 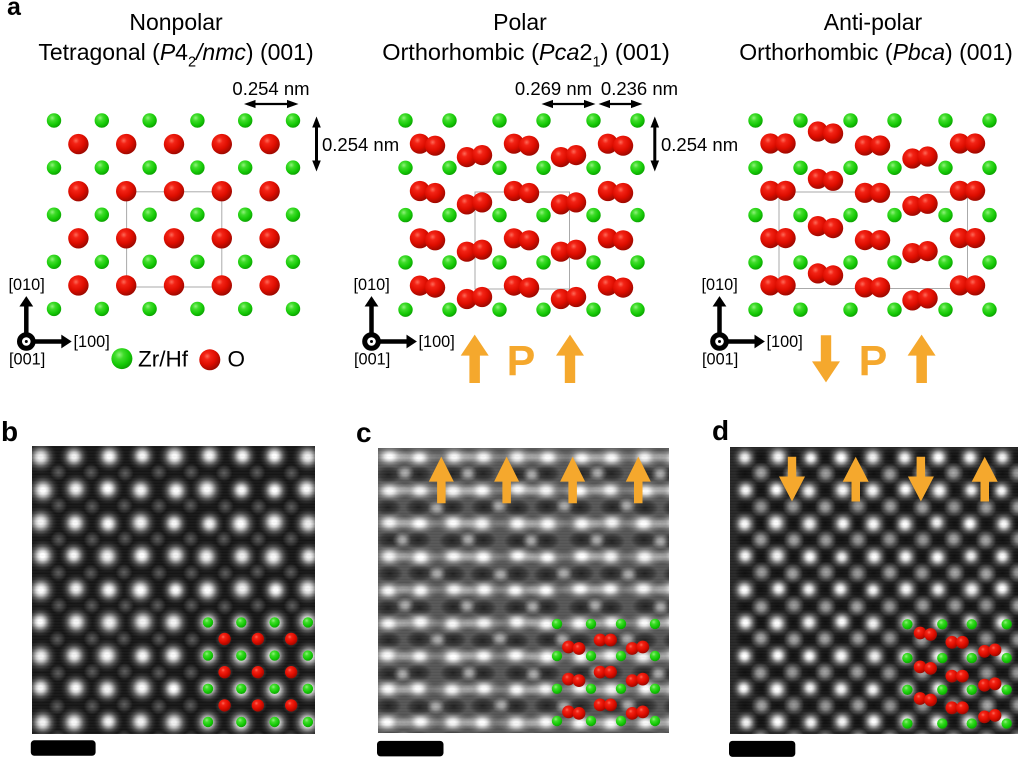 What do you see at coordinates (553, 88) in the screenshot?
I see `svg-text: 0.269 nm` at bounding box center [553, 88].